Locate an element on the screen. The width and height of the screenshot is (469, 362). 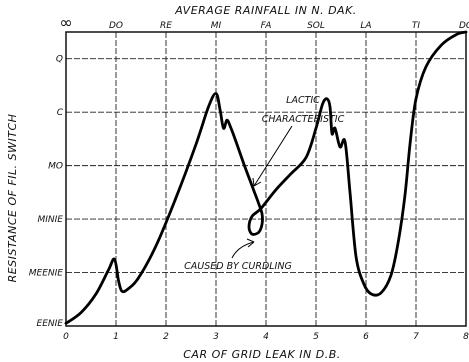
top-tick-label: FA is located at coordinates (266, 26).